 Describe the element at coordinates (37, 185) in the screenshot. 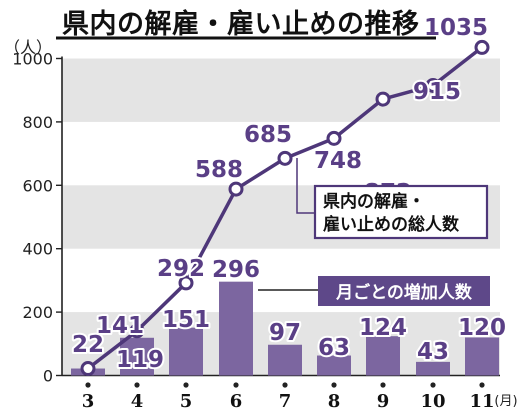

I see `y-tick-label-600: 600` at that location.